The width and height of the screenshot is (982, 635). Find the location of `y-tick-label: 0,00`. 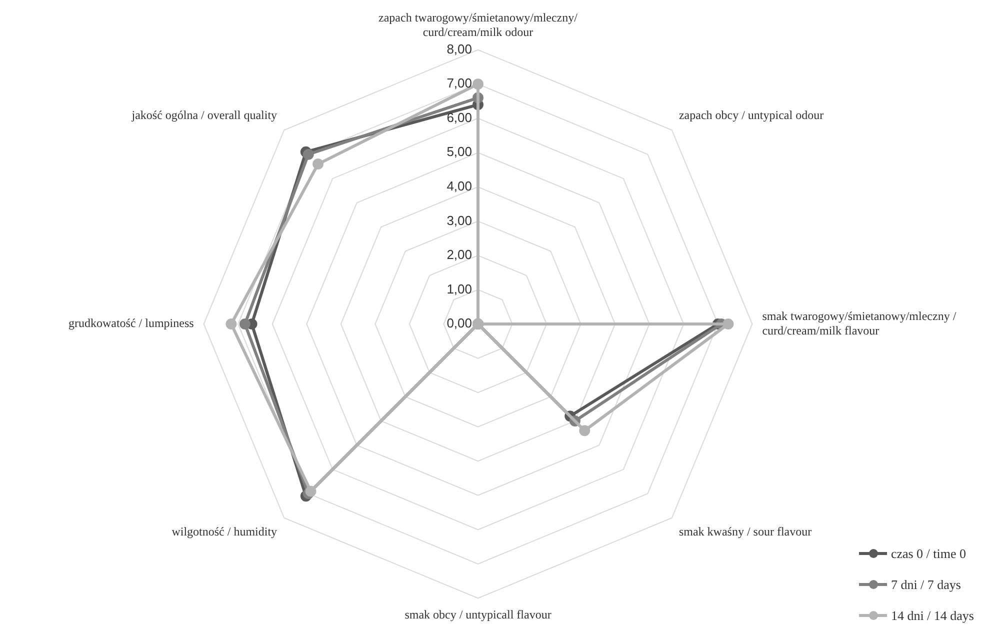

y-tick-label: 0,00 is located at coordinates (459, 323).